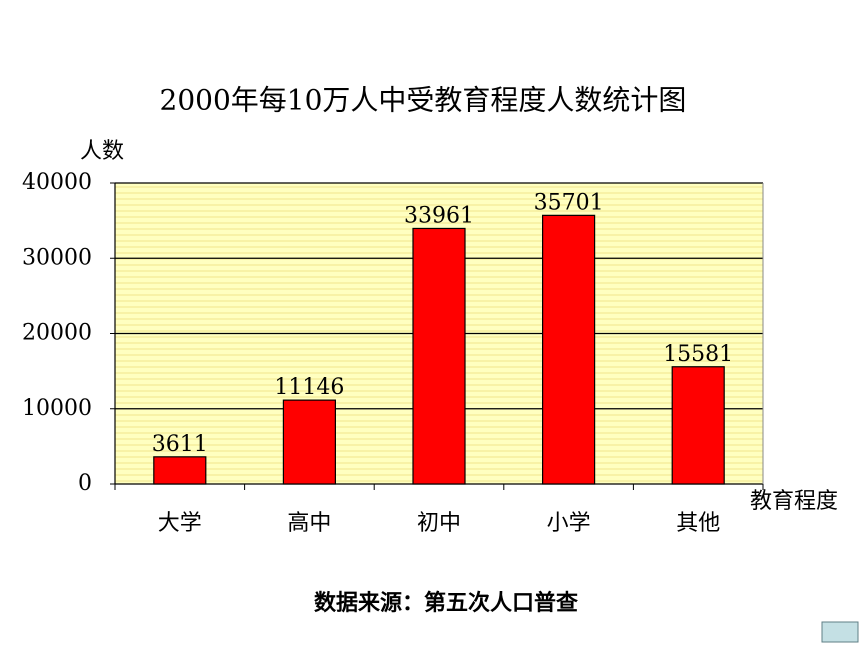 This screenshot has height=645, width=860. I want to click on y-axis-label: 人数, so click(102, 151).